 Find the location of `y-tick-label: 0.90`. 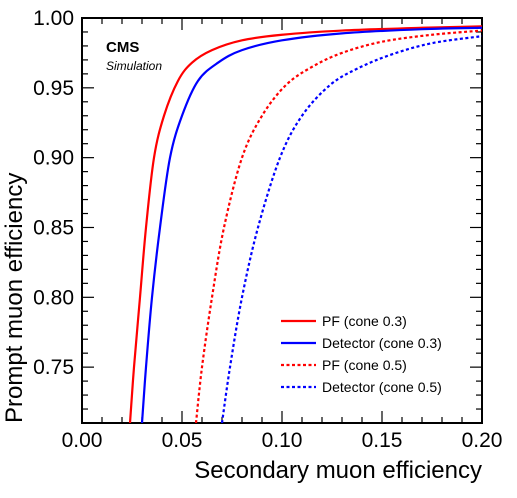

y-tick-label: 0.90 is located at coordinates (53, 158).